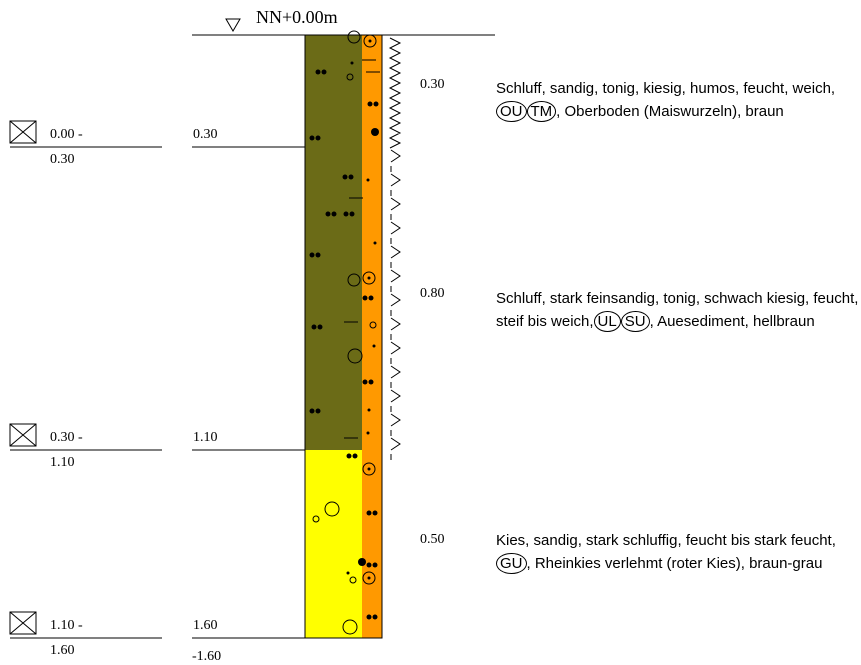  Describe the element at coordinates (233, 25) in the screenshot. I see `level-symbol` at that location.